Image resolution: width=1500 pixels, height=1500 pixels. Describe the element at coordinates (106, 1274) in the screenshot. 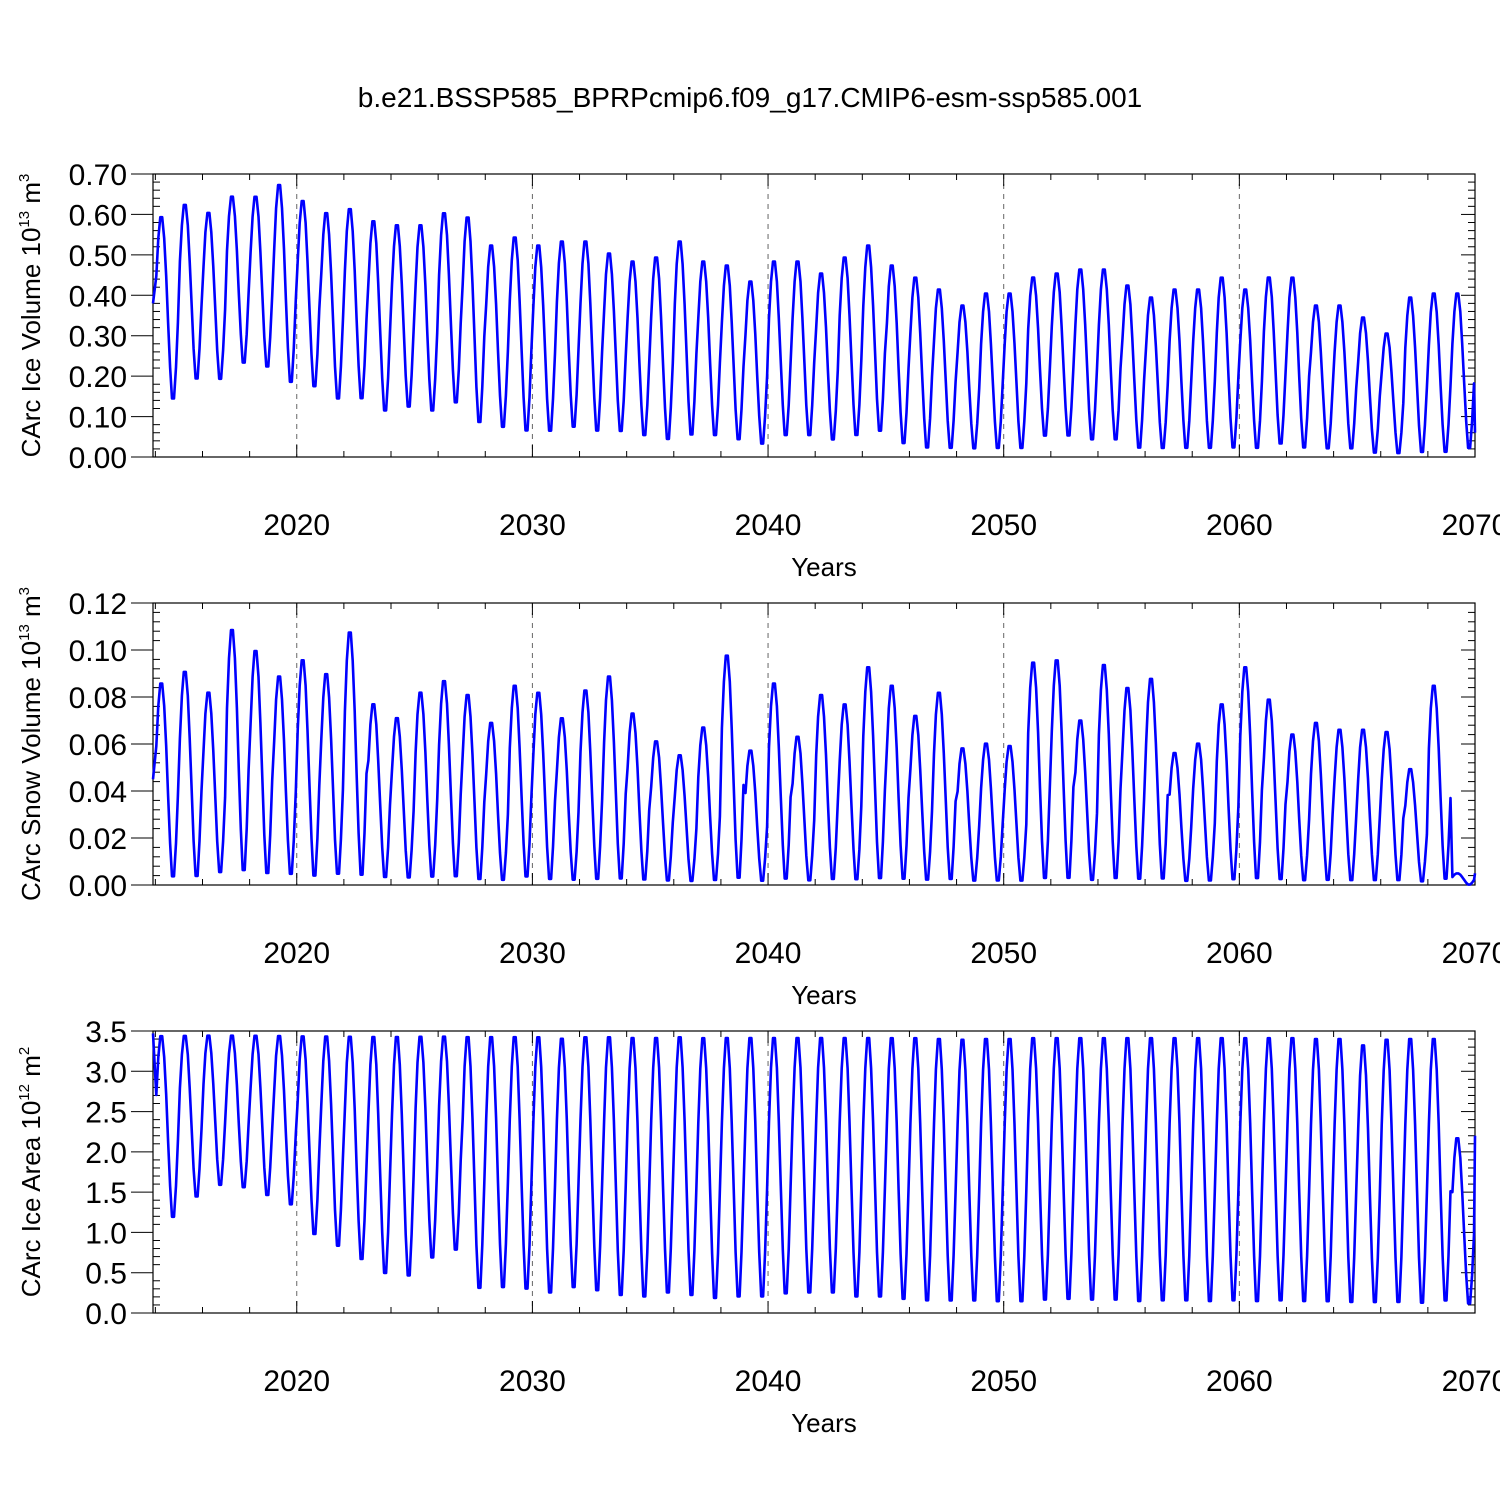

I see `y-tick-label-0.5: 0.5` at that location.